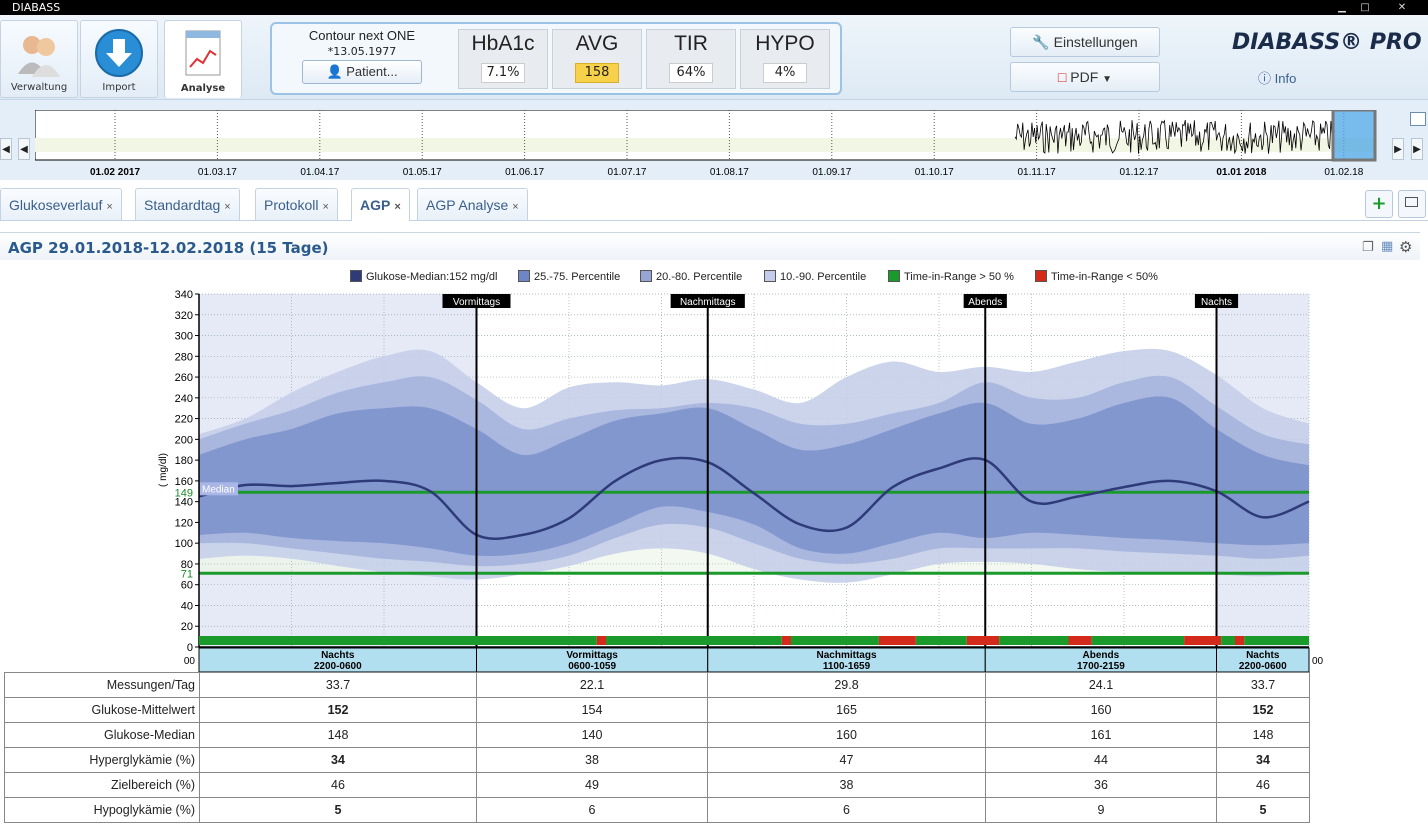  What do you see at coordinates (657, 810) in the screenshot?
I see `stats-row: Hypoglykämie (%) 5 6 6 9 5` at bounding box center [657, 810].